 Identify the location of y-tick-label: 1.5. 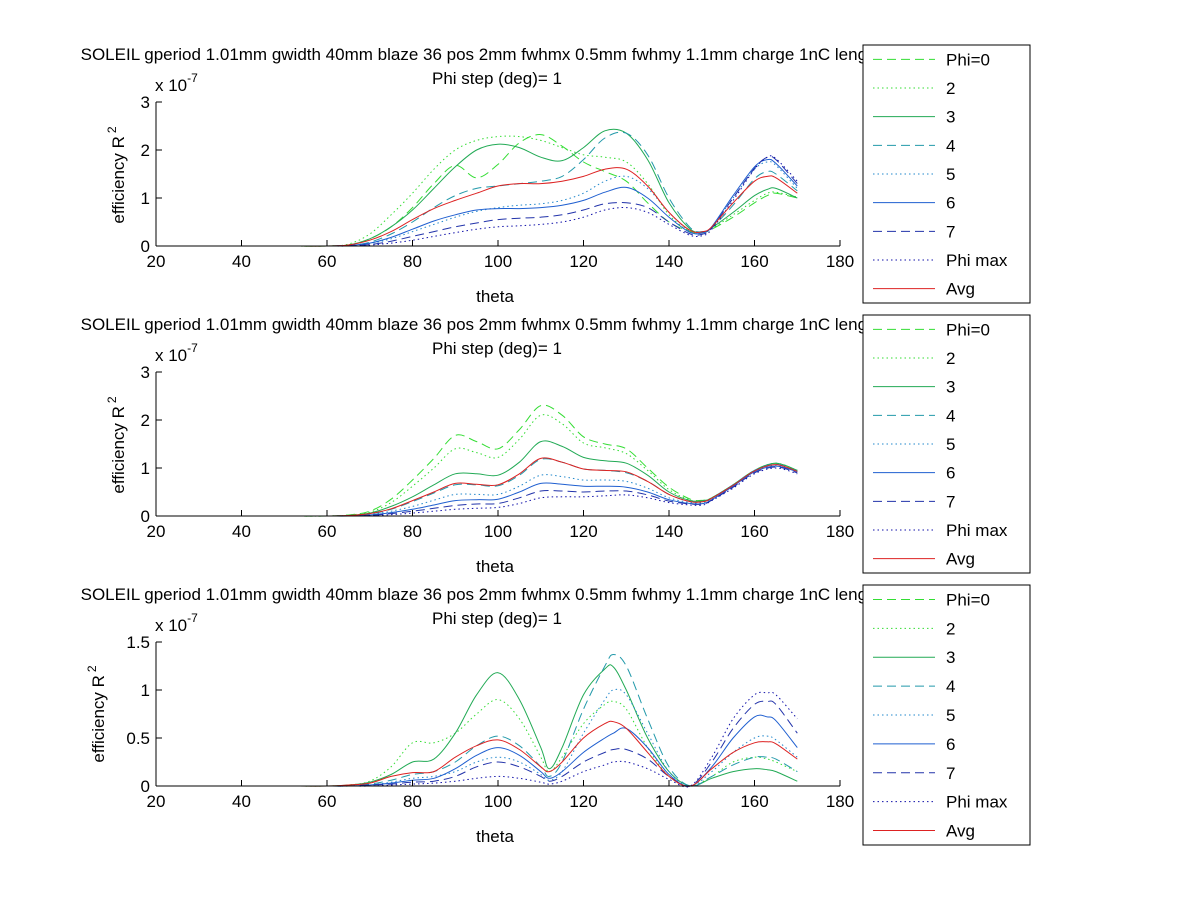
(138, 642).